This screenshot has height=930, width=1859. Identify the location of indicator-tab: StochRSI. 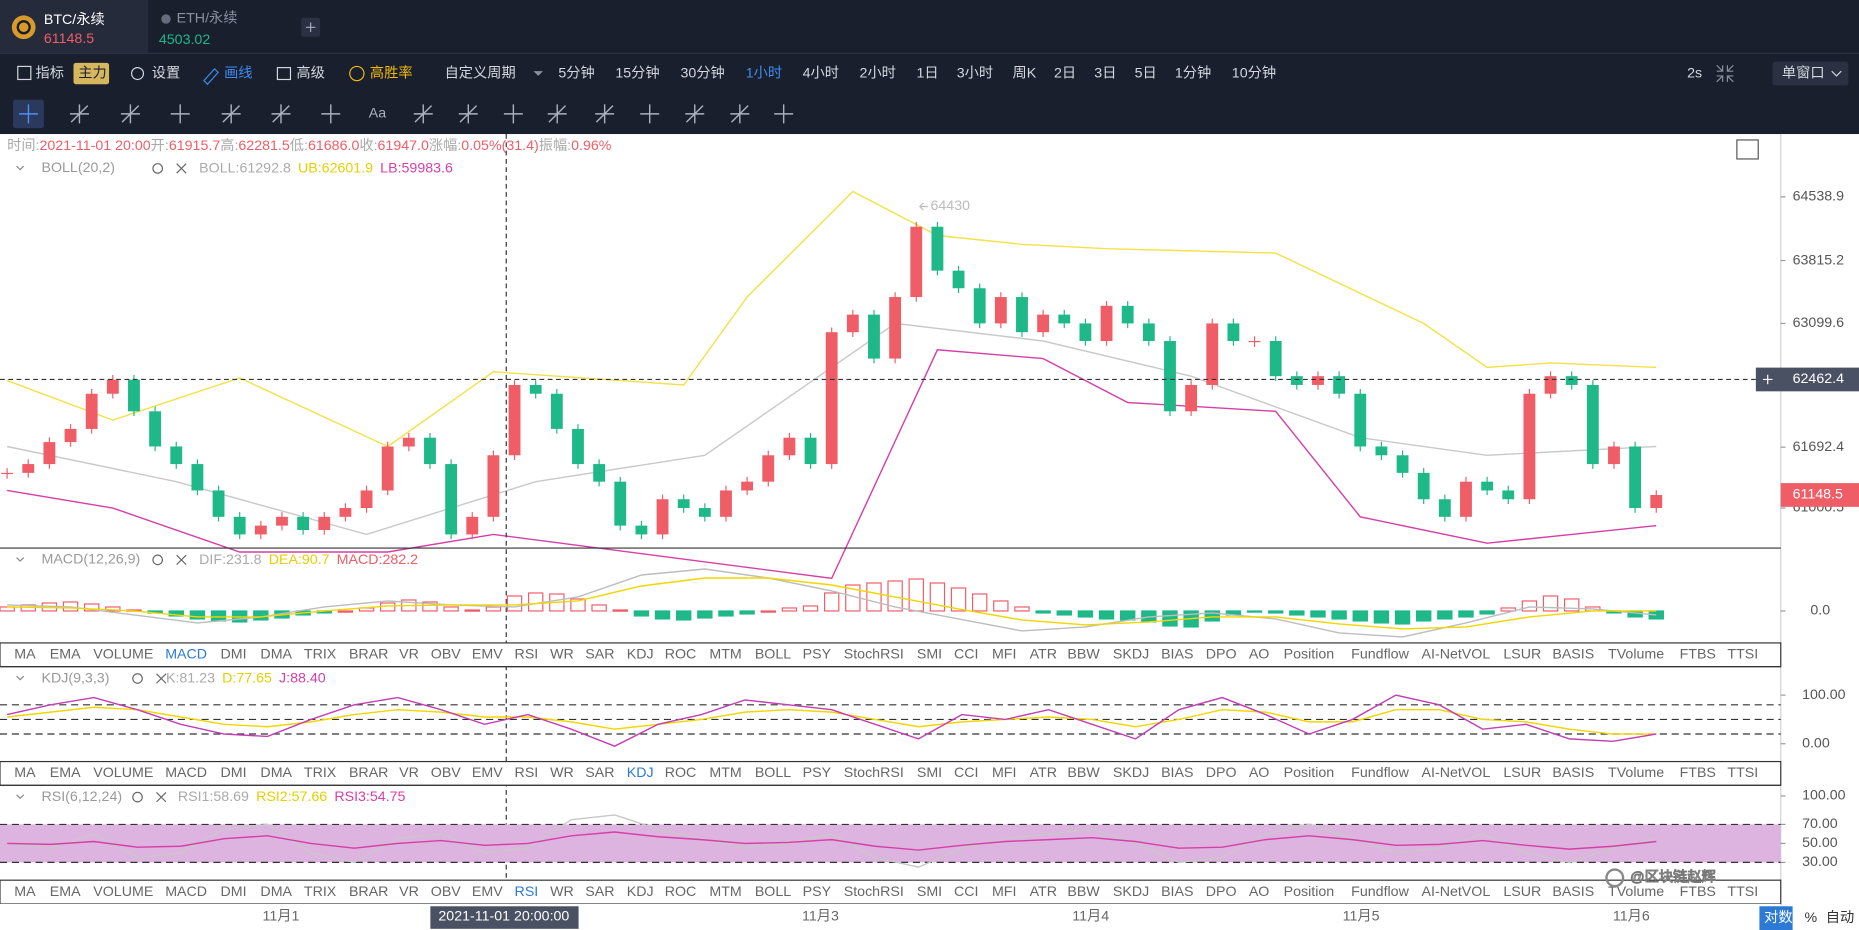
(874, 892).